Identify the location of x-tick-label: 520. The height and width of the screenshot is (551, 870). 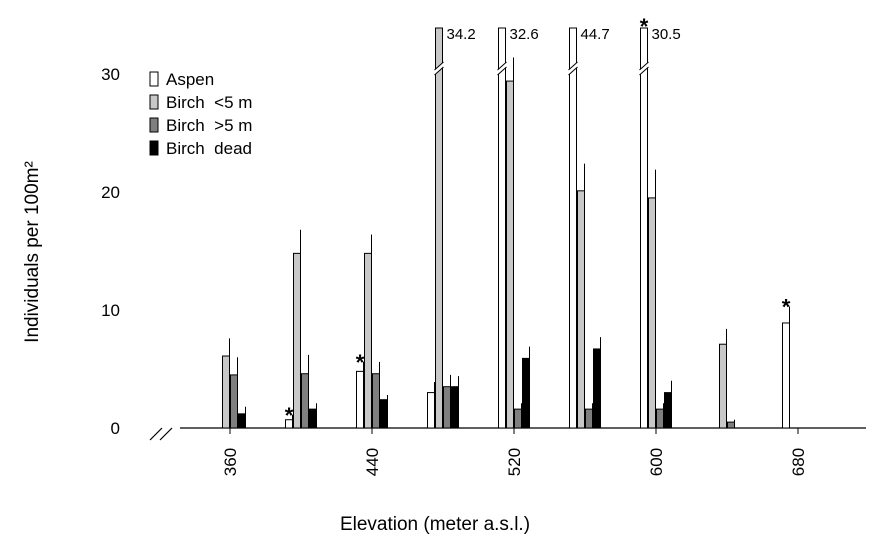
(514, 462).